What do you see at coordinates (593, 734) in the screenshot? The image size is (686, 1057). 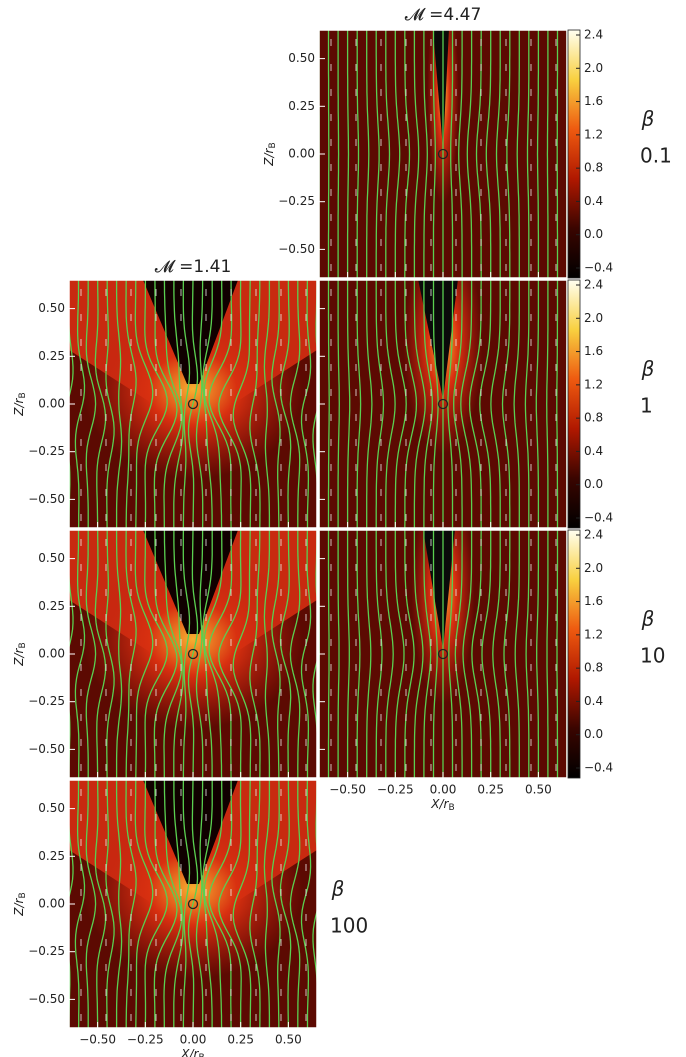 I see `colorbar-tick-label: 0.0` at bounding box center [593, 734].